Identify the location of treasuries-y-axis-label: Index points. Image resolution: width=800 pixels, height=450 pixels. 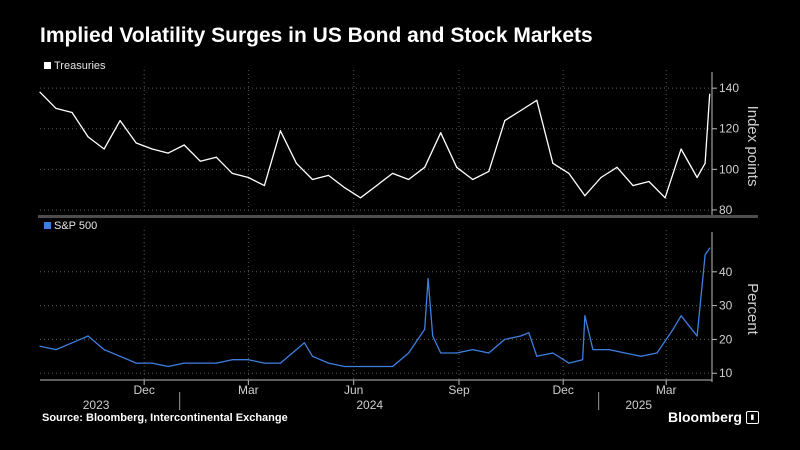
(752, 146).